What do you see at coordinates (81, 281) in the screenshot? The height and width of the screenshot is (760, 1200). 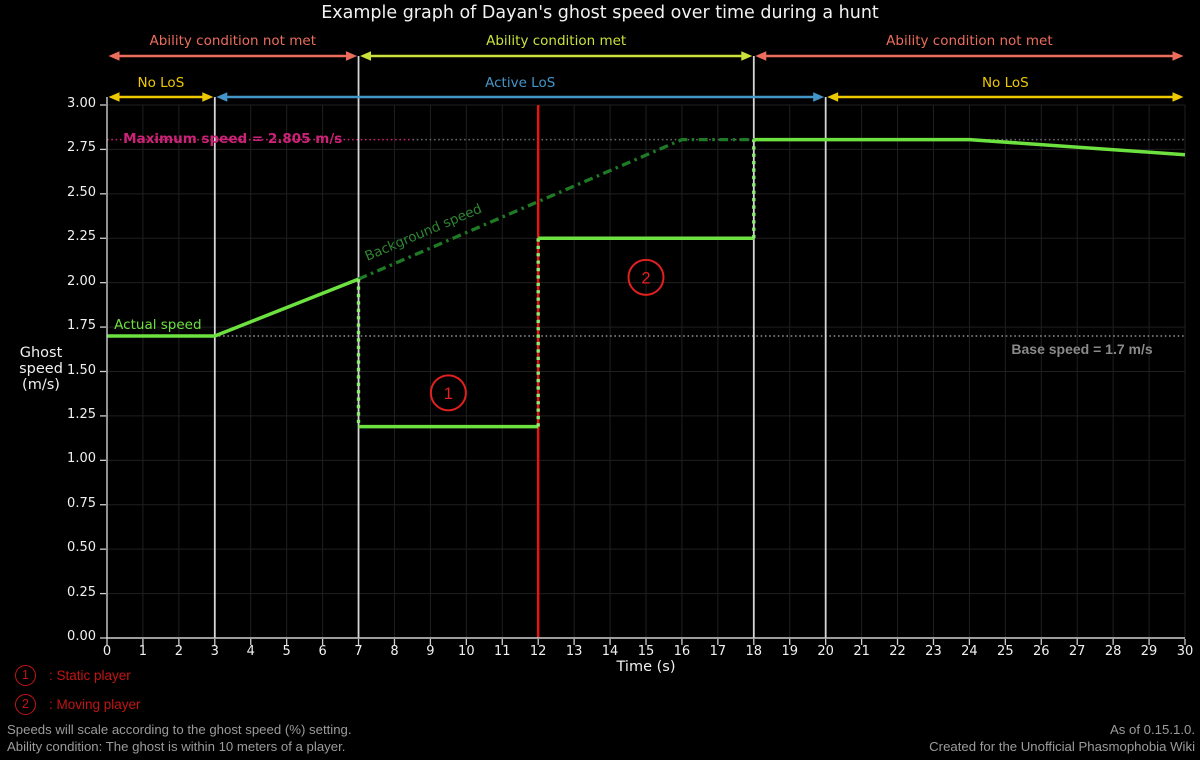 I see `y-tick-label: 2.00` at bounding box center [81, 281].